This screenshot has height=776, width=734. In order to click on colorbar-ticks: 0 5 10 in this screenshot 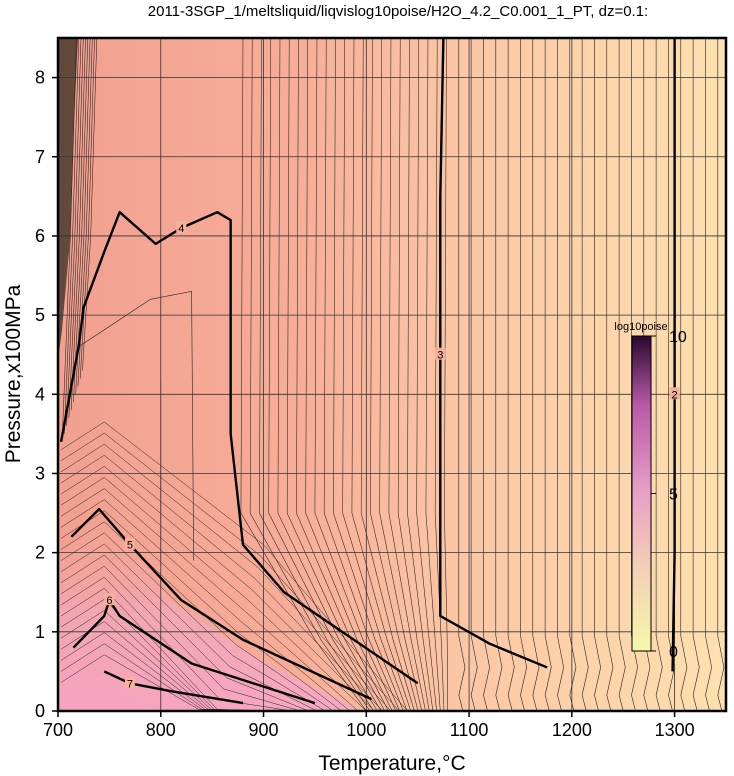, I will do `click(669, 495)`.